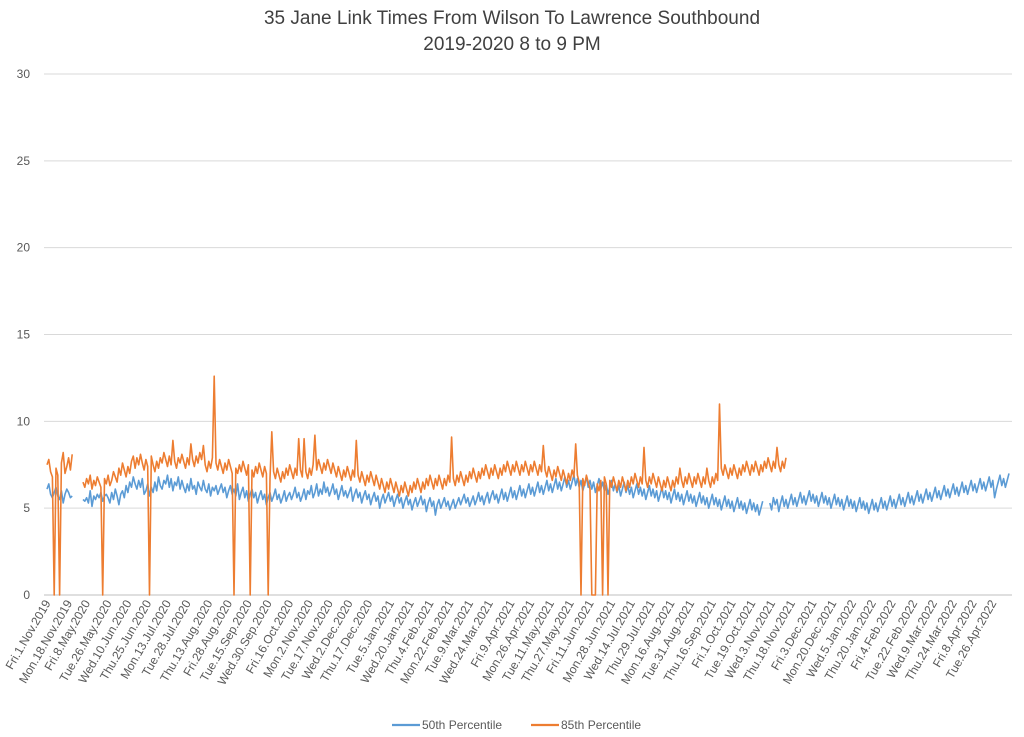 The image size is (1024, 737). Describe the element at coordinates (511, 44) in the screenshot. I see `chart-title-line-2: 2019-2020 8 to 9 PM` at that location.